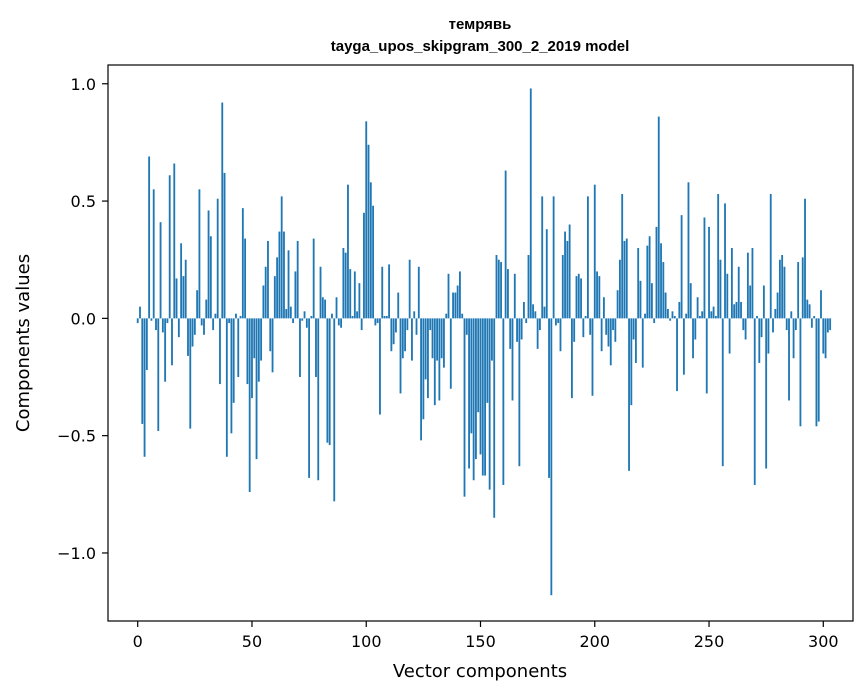  I want to click on x-tick-label: 50, so click(252, 641).